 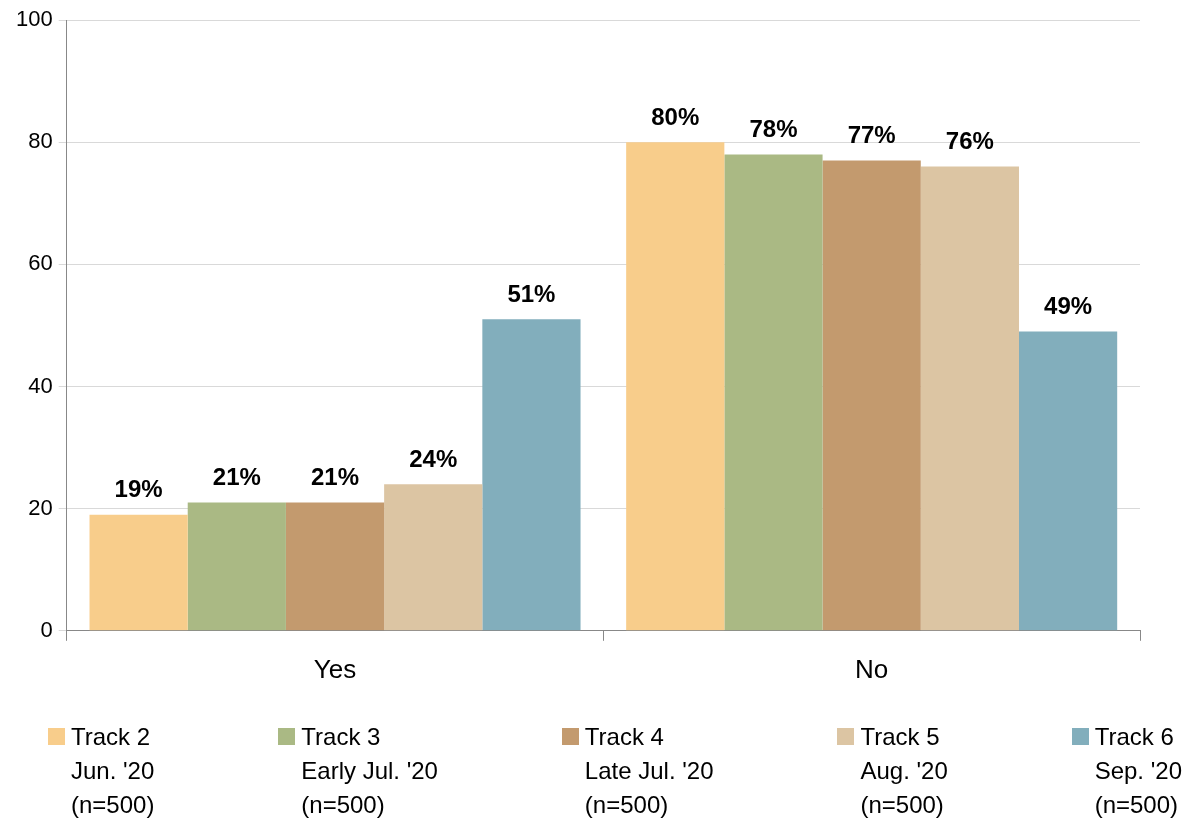 I want to click on data-label: 24%, so click(x=433, y=458).